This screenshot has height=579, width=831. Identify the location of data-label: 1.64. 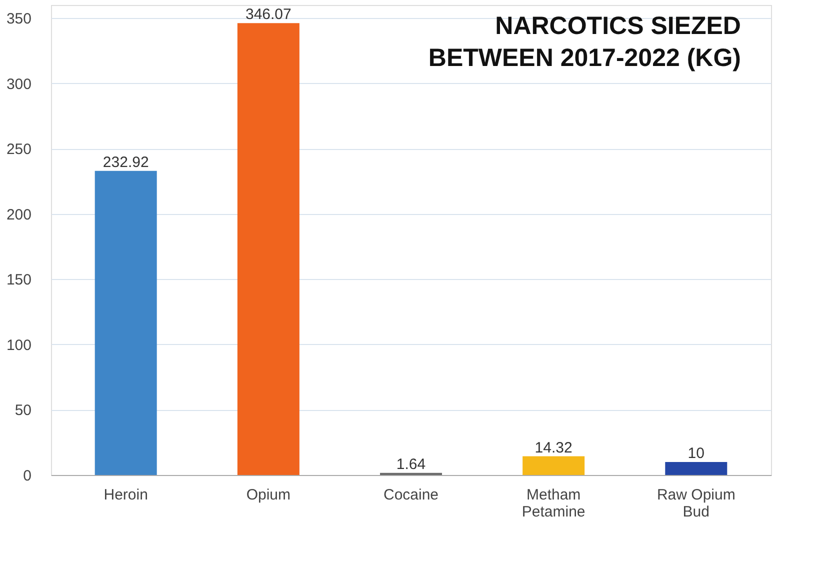
(411, 464).